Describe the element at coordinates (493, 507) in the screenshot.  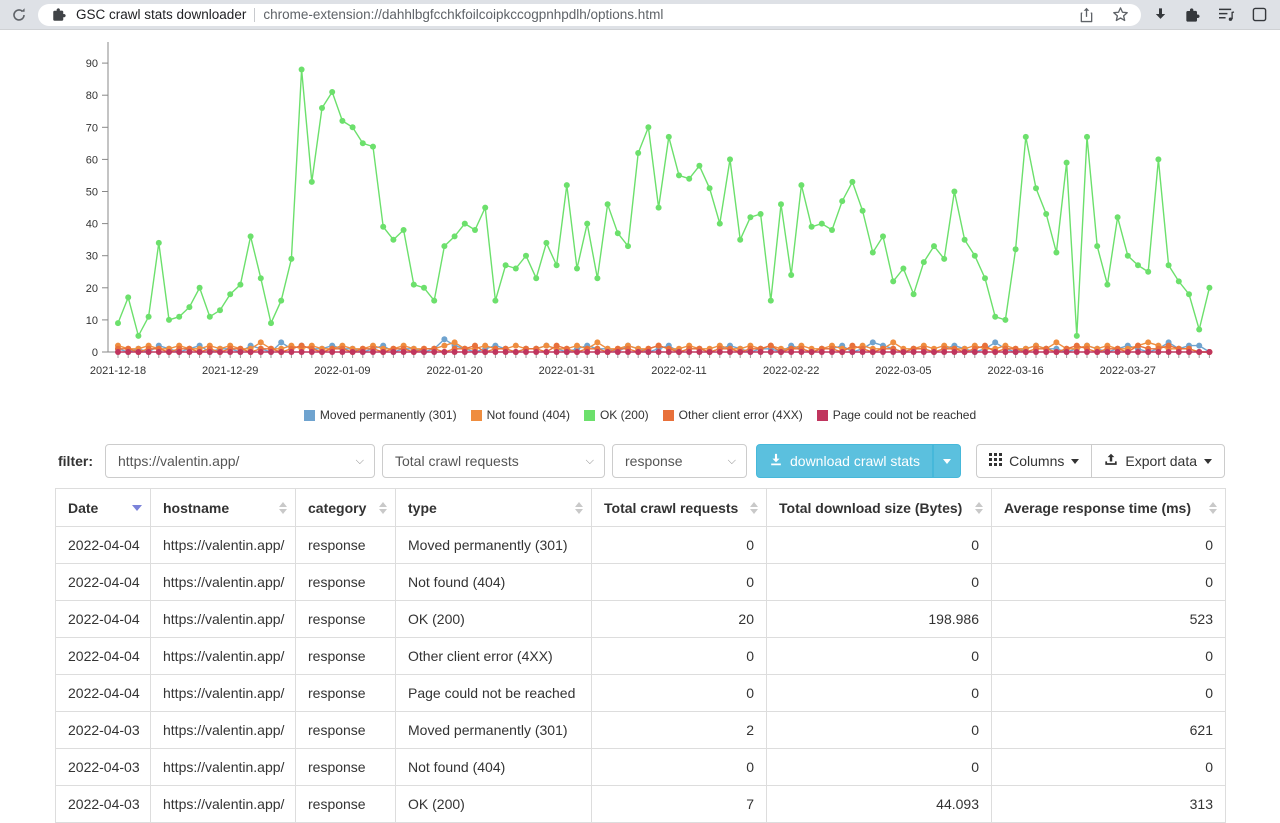
I see `column-header-type: type` at that location.